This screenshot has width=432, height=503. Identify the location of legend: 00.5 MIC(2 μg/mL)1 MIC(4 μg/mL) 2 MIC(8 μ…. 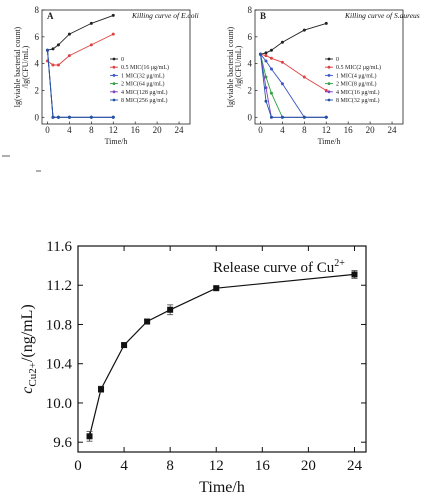
(353, 80).